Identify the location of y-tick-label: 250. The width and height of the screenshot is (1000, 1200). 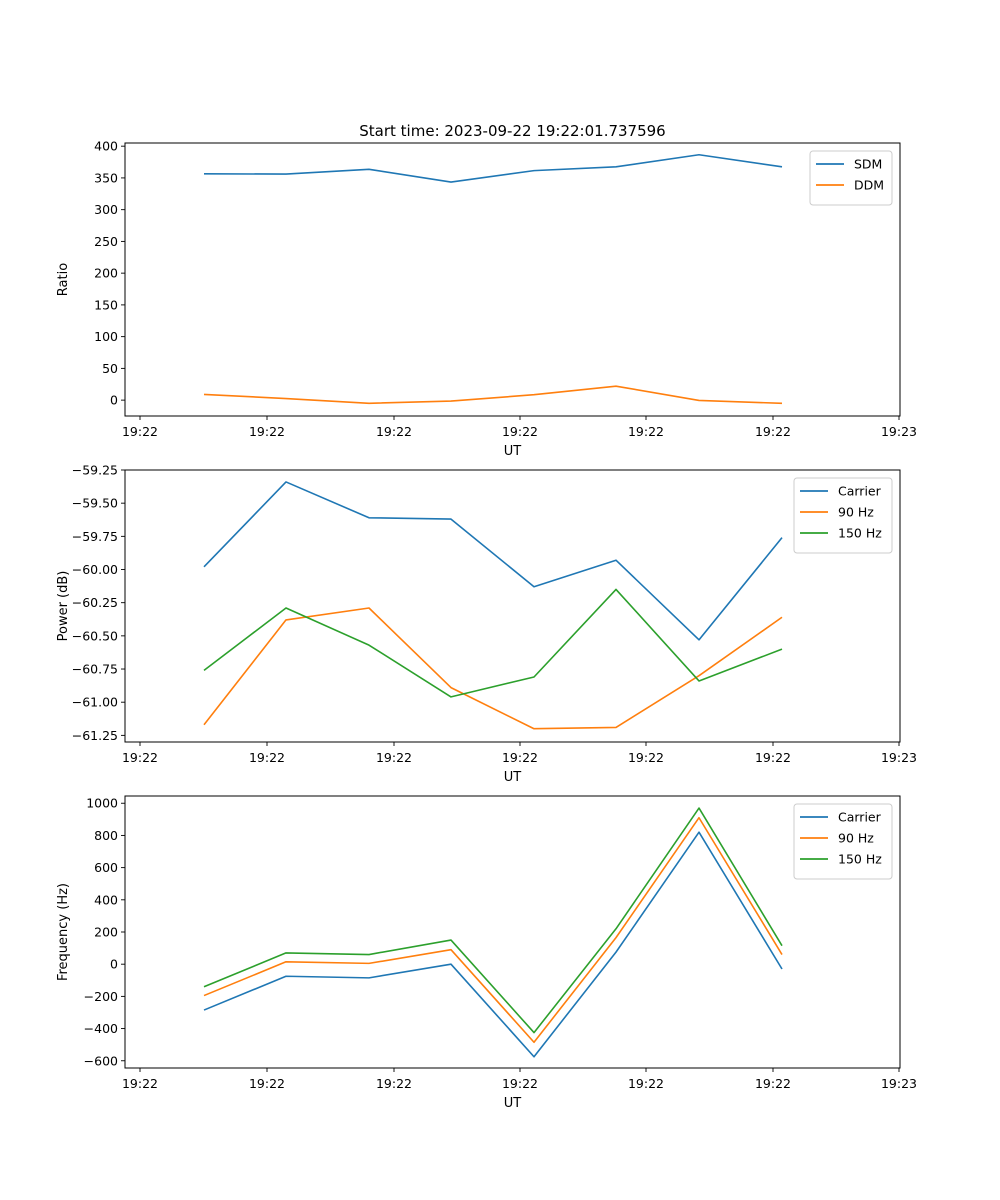
(106, 241).